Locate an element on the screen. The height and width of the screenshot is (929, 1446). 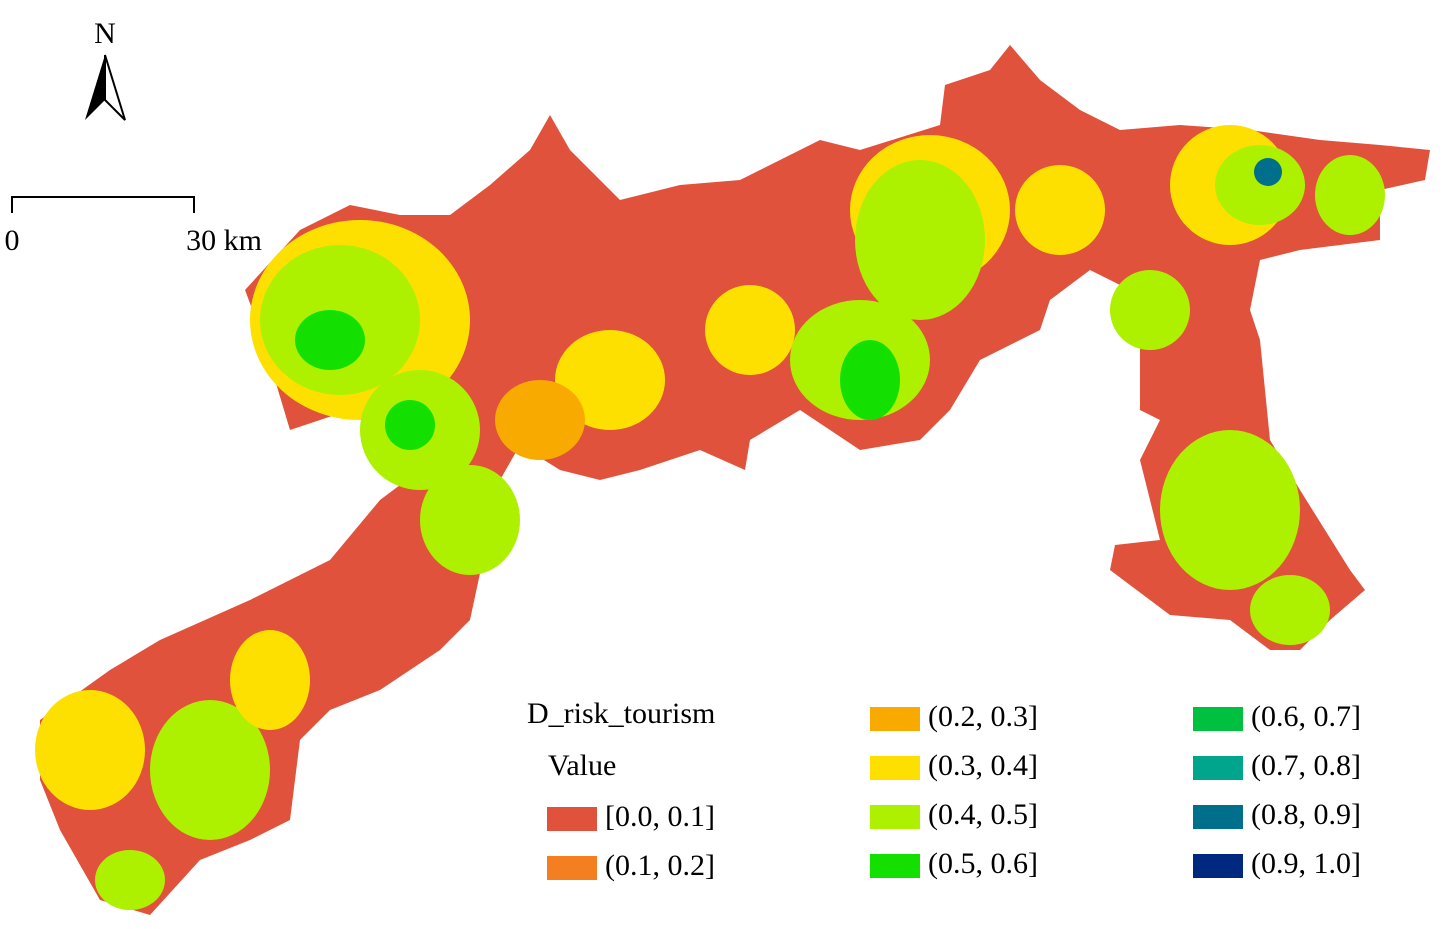
legend-subtitle: Value is located at coordinates (582, 765).